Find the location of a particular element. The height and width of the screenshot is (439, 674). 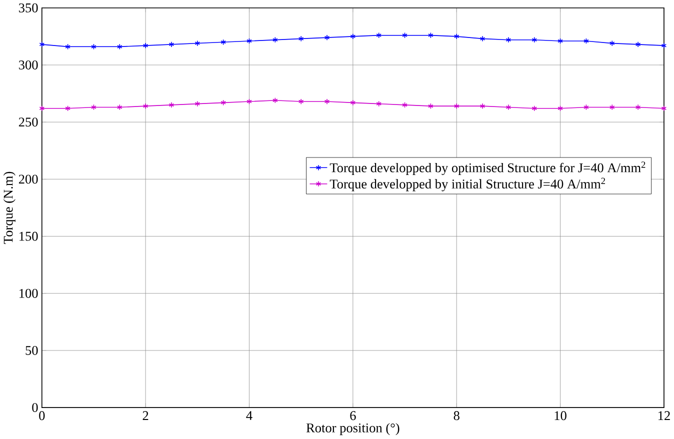

x-tick-label: 12 is located at coordinates (664, 415).